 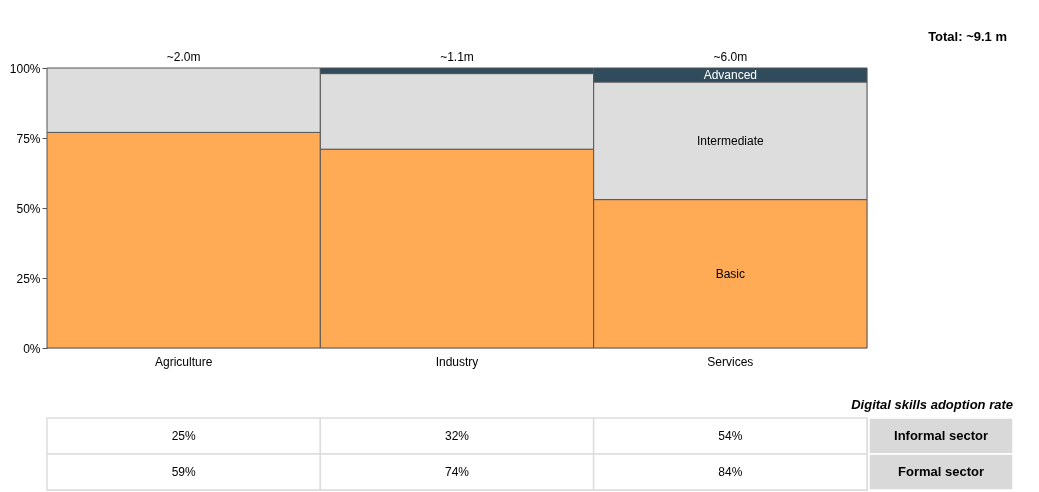 I want to click on y-tick-label: 25%, so click(x=28, y=278).